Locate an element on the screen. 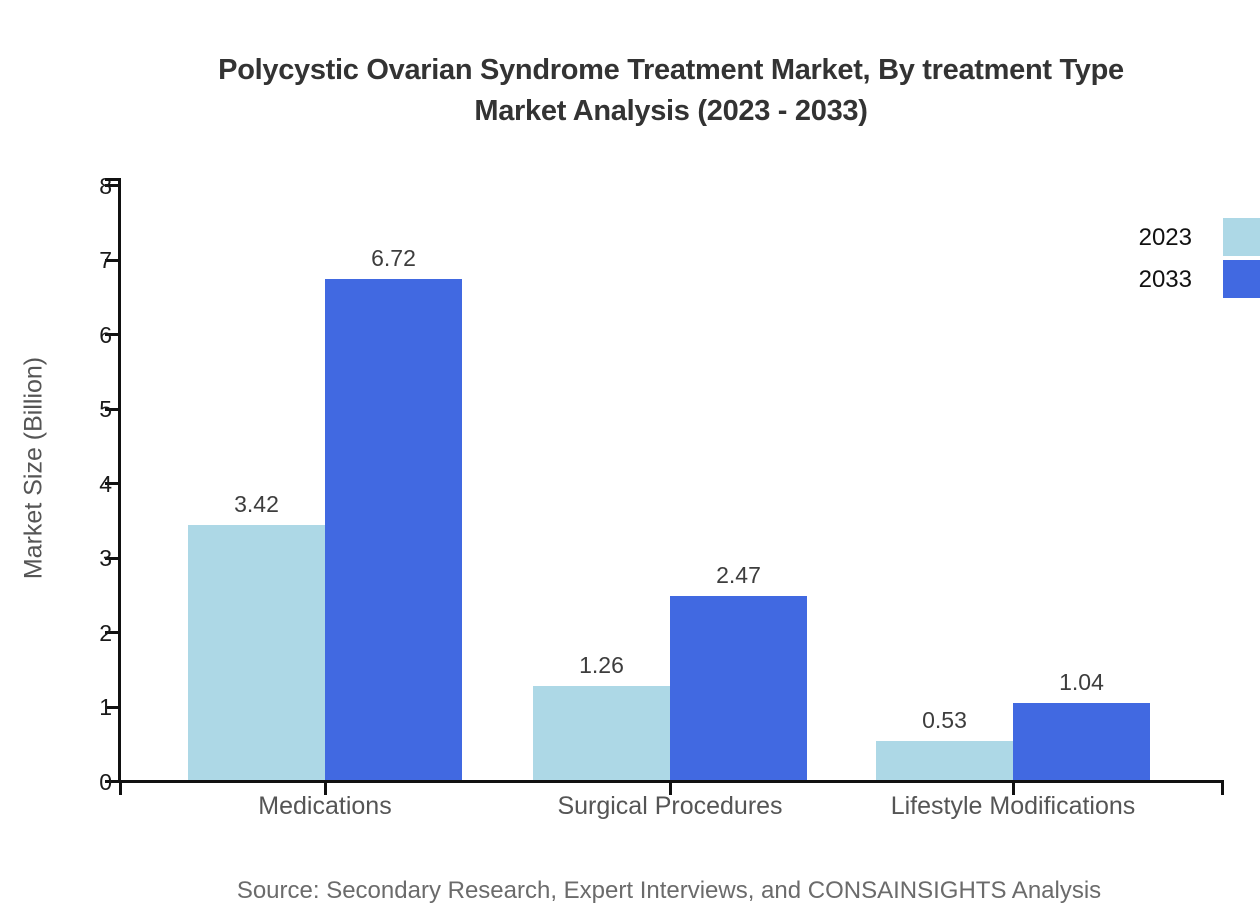 This screenshot has width=1260, height=920. y-tick-label: 2 is located at coordinates (105, 632).